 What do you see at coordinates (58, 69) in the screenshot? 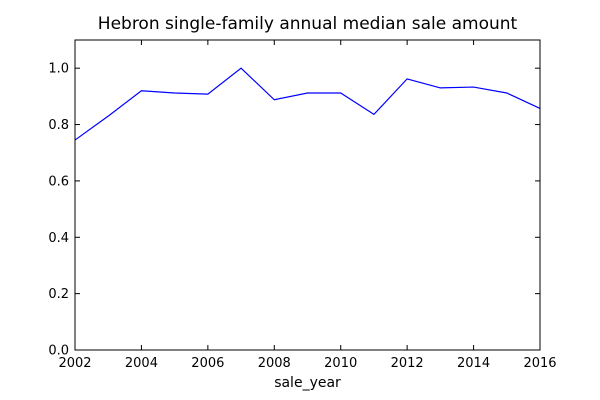
I see `y-tick-label: 1.0` at bounding box center [58, 69].